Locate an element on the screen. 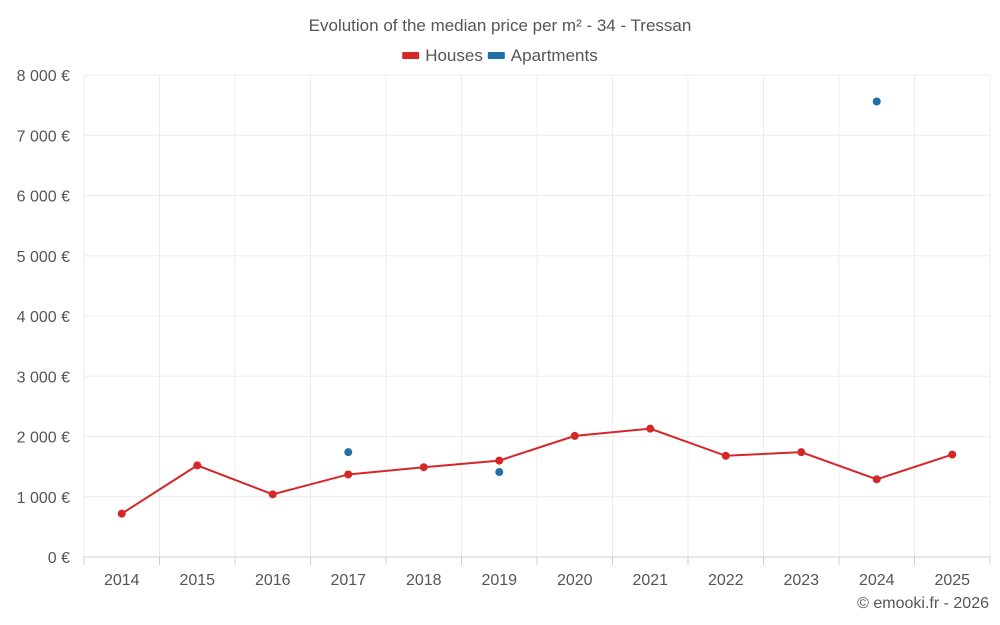 The height and width of the screenshot is (625, 1000). houses-point-2020 is located at coordinates (574, 435).